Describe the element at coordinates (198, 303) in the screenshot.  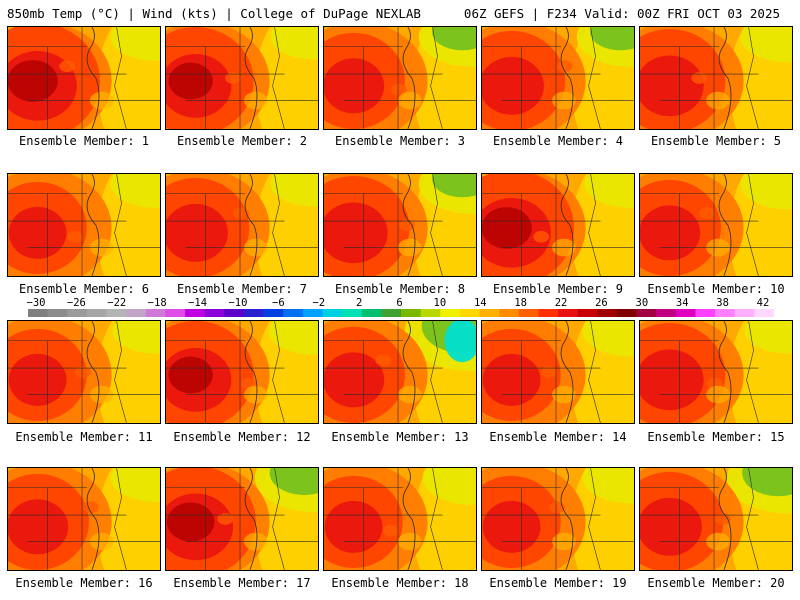
I see `colorbar-tick-label: −14` at that location.